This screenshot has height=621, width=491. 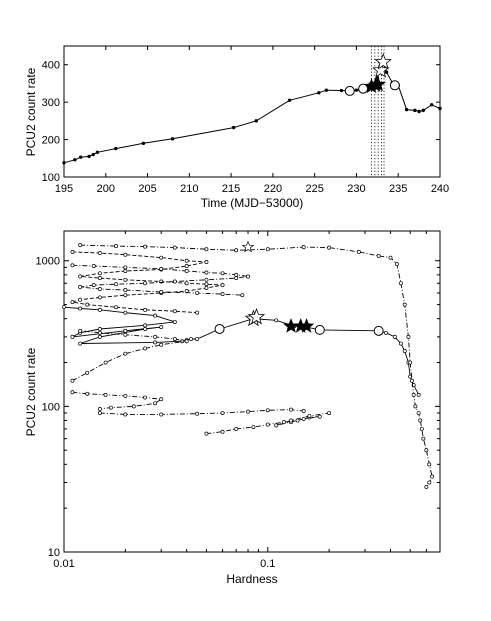 What do you see at coordinates (440, 189) in the screenshot?
I see `chart1-x-tick-label: 240` at bounding box center [440, 189].